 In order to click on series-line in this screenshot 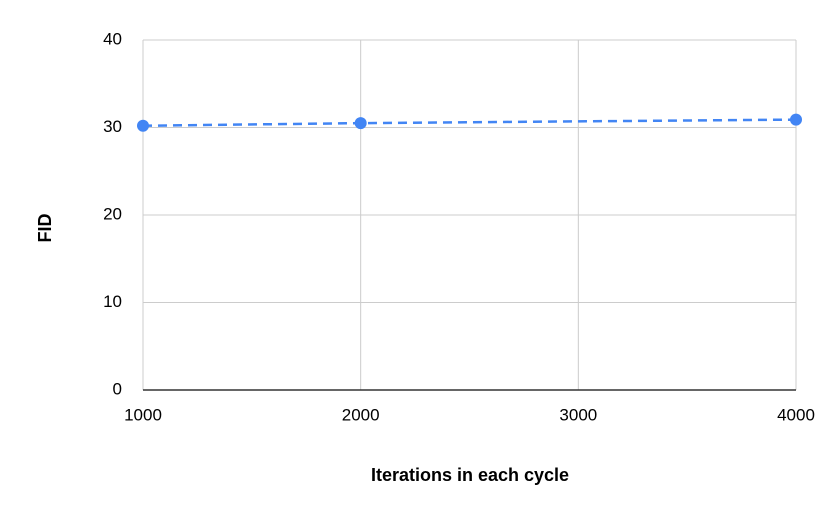, I will do `click(469, 122)`.